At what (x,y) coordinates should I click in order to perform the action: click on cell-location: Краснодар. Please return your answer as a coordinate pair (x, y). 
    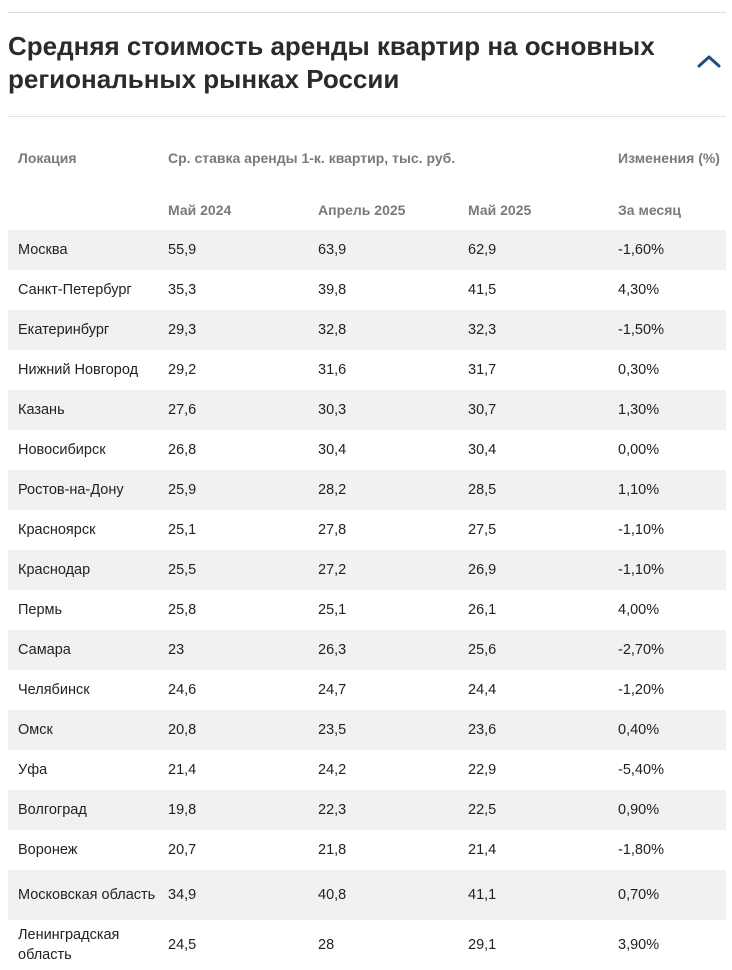
    Looking at the image, I should click on (83, 570).